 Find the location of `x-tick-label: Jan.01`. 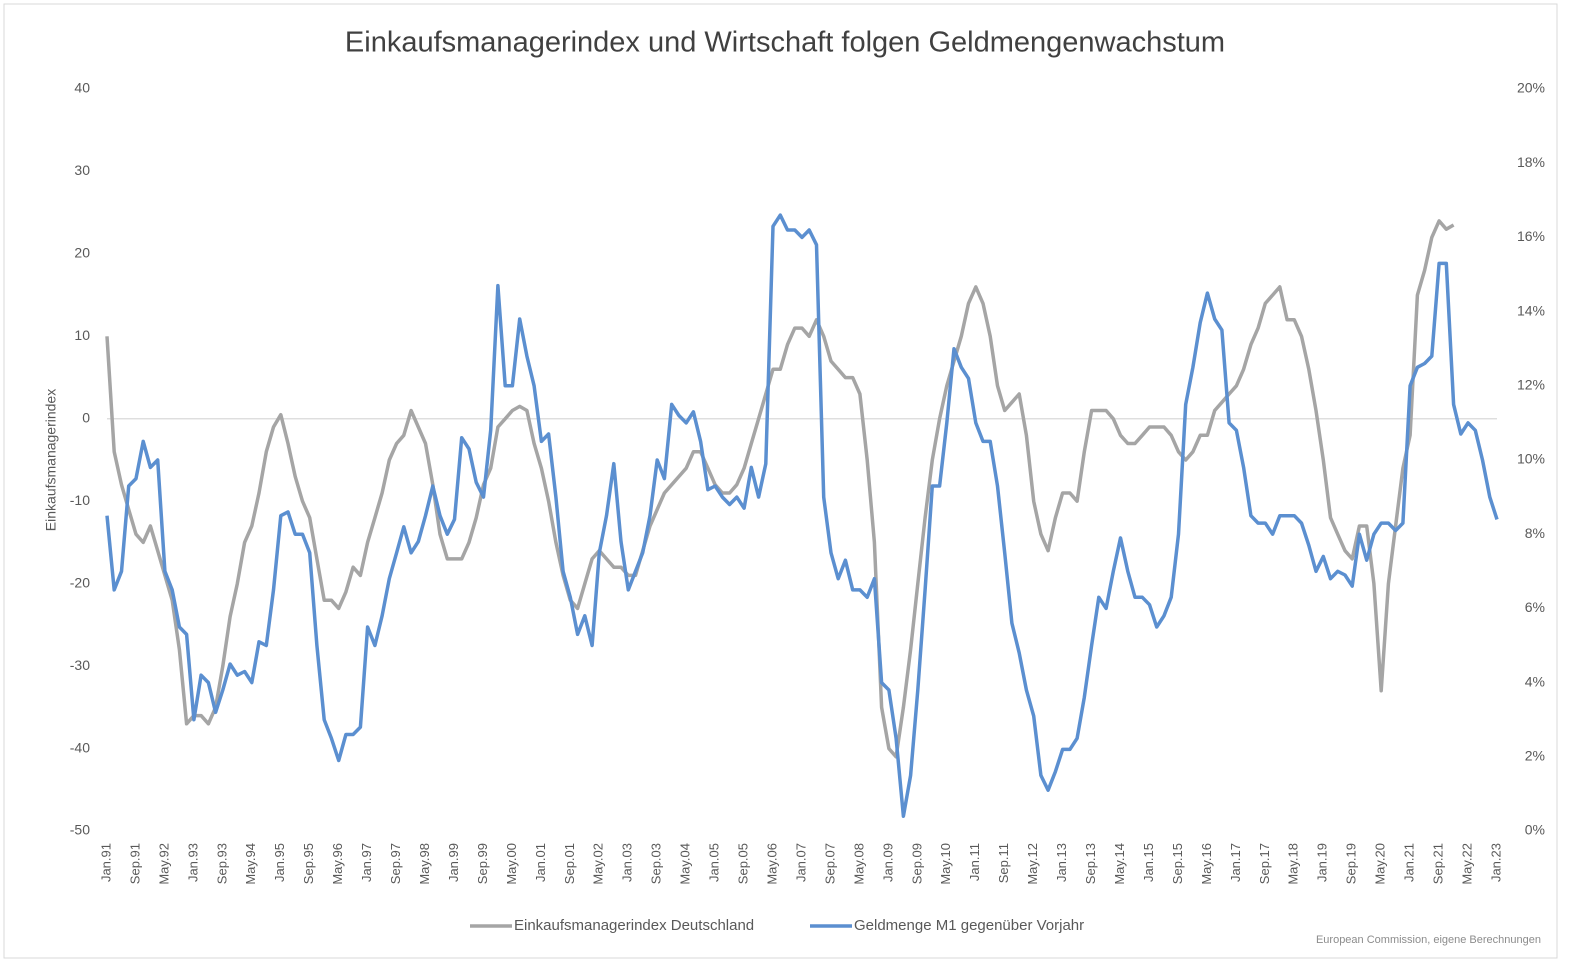

x-tick-label: Jan.01 is located at coordinates (540, 862).